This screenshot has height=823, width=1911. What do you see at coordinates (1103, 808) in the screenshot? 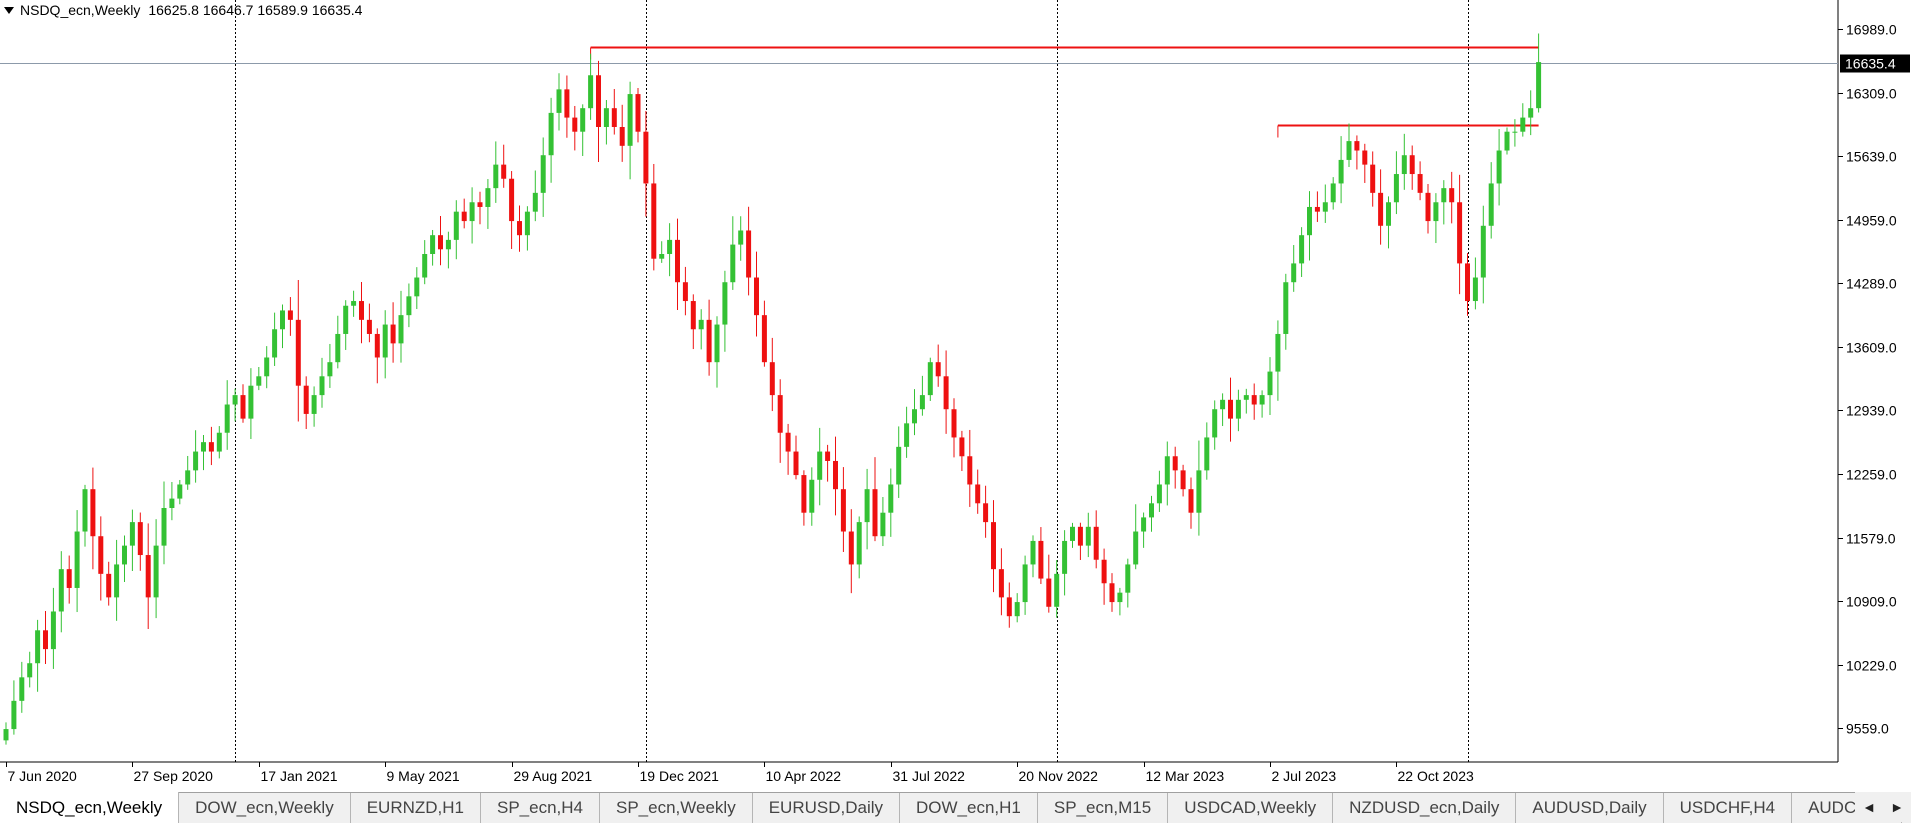
I see `tab-sp-ecn-m15: SP_ecn,M15` at bounding box center [1103, 808].